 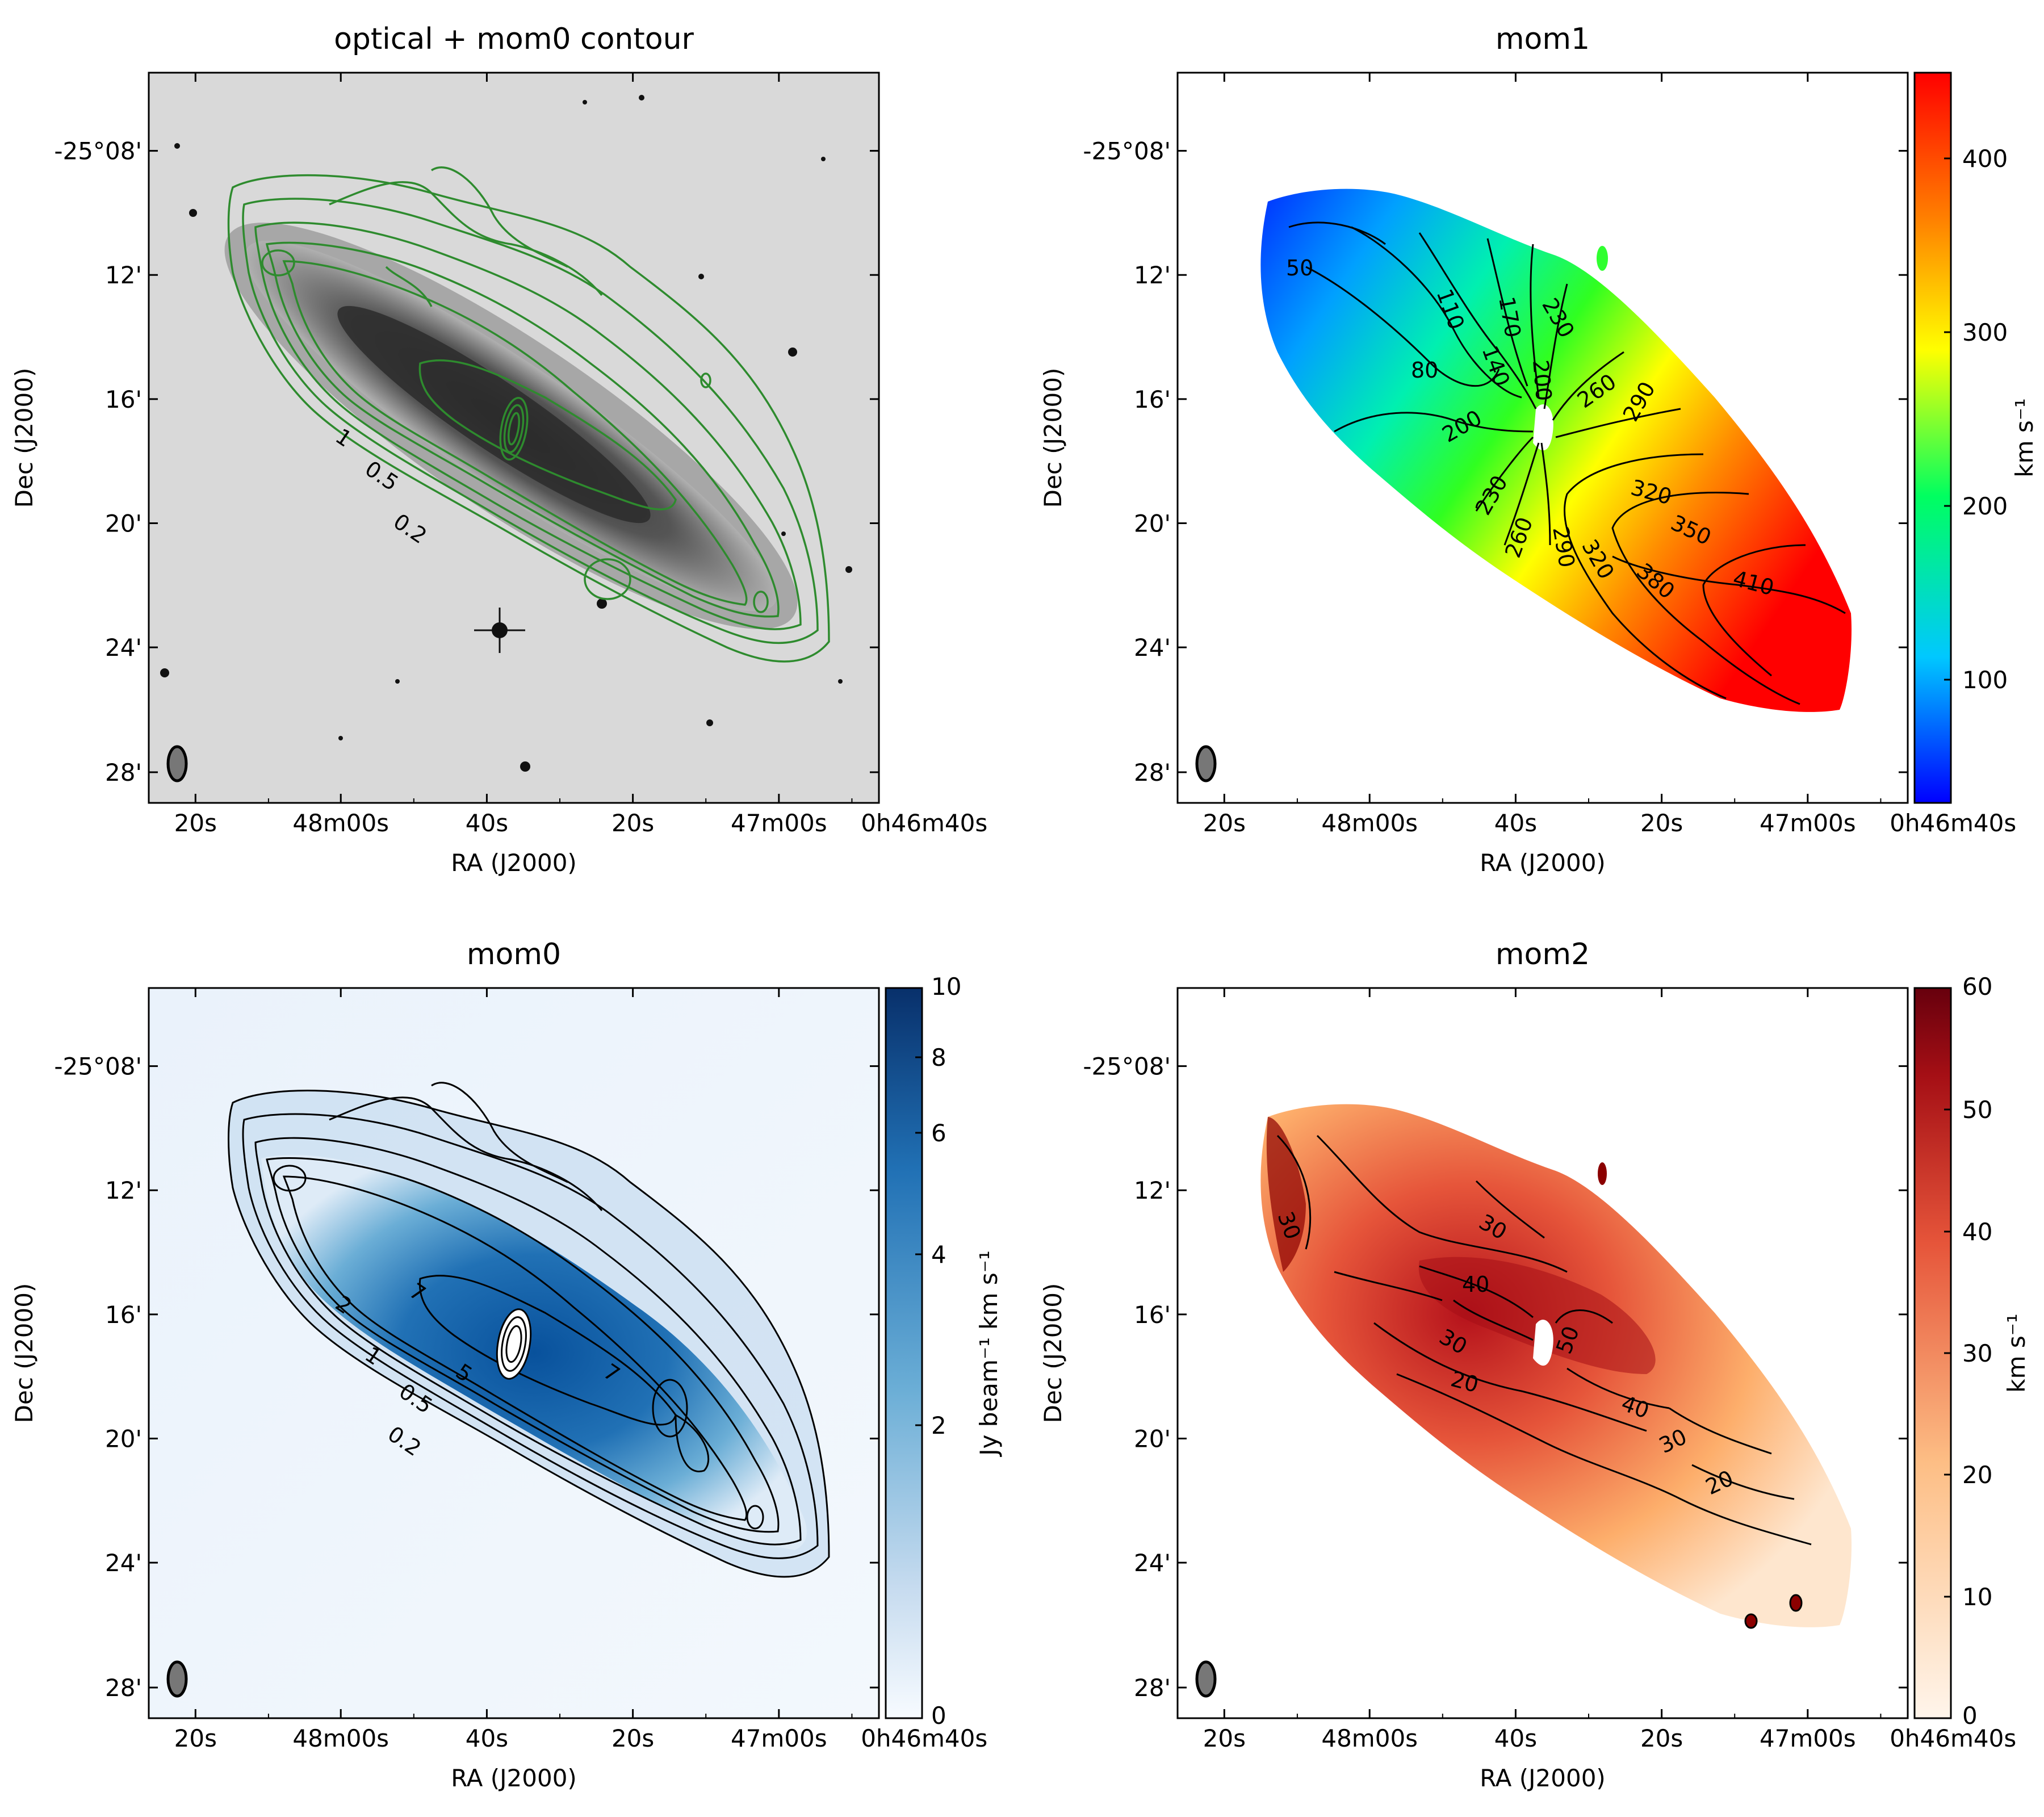 What do you see at coordinates (1543, 428) in the screenshot?
I see `mom1-central-hole` at bounding box center [1543, 428].